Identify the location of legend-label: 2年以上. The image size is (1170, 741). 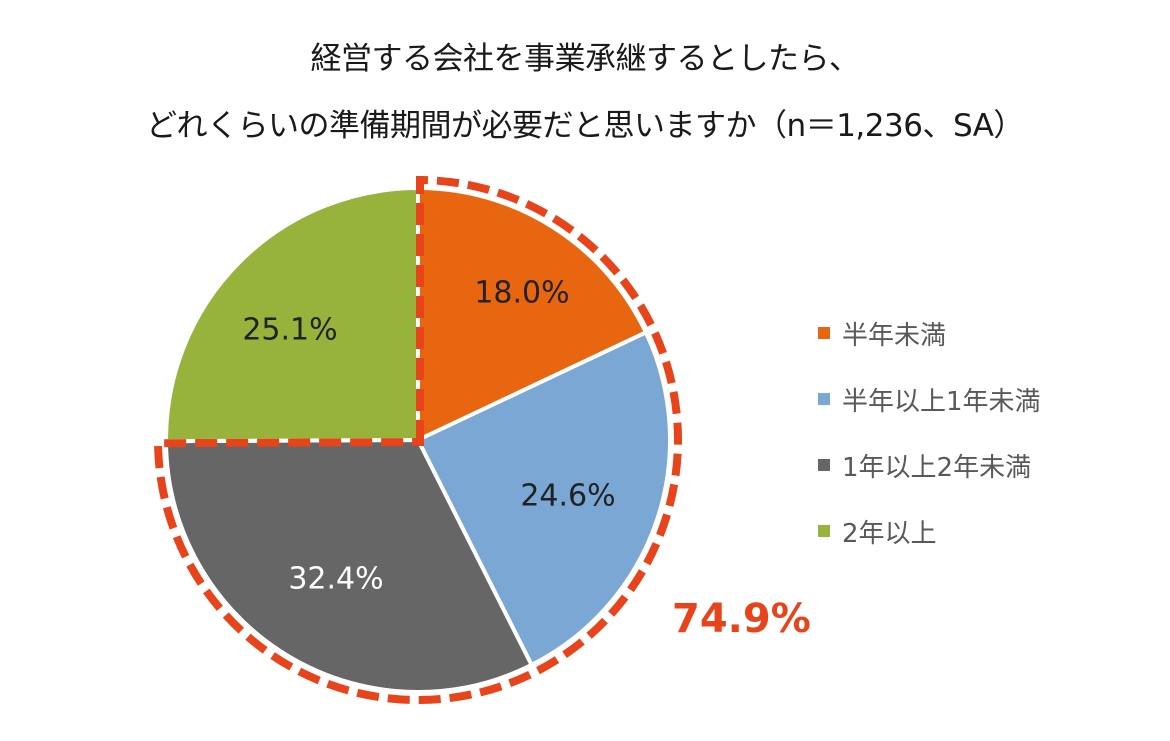
(889, 533).